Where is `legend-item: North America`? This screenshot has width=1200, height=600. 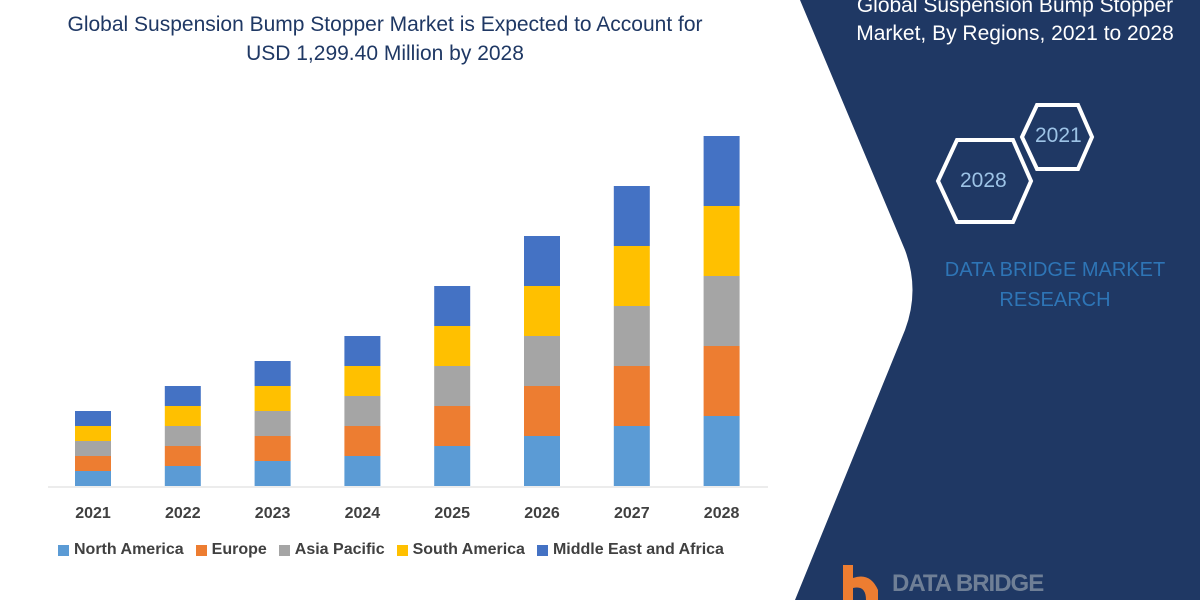 legend-item: North America is located at coordinates (121, 550).